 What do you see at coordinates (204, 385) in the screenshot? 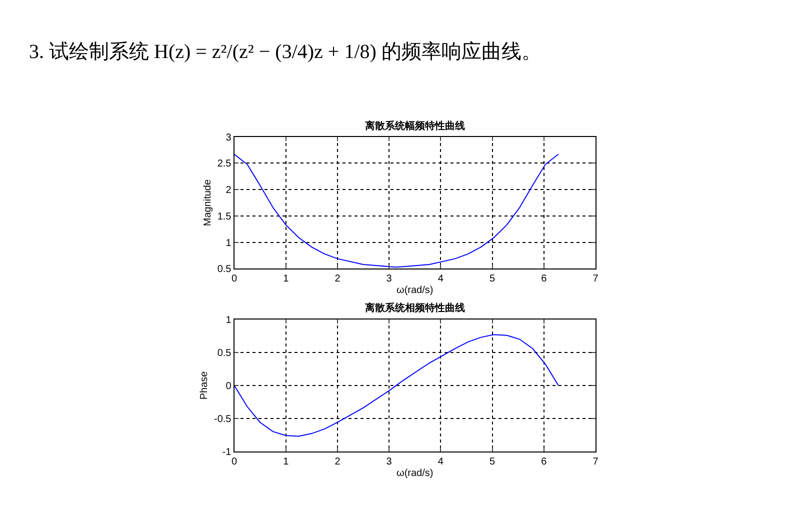
I see `y-axis-title: Phase` at bounding box center [204, 385].